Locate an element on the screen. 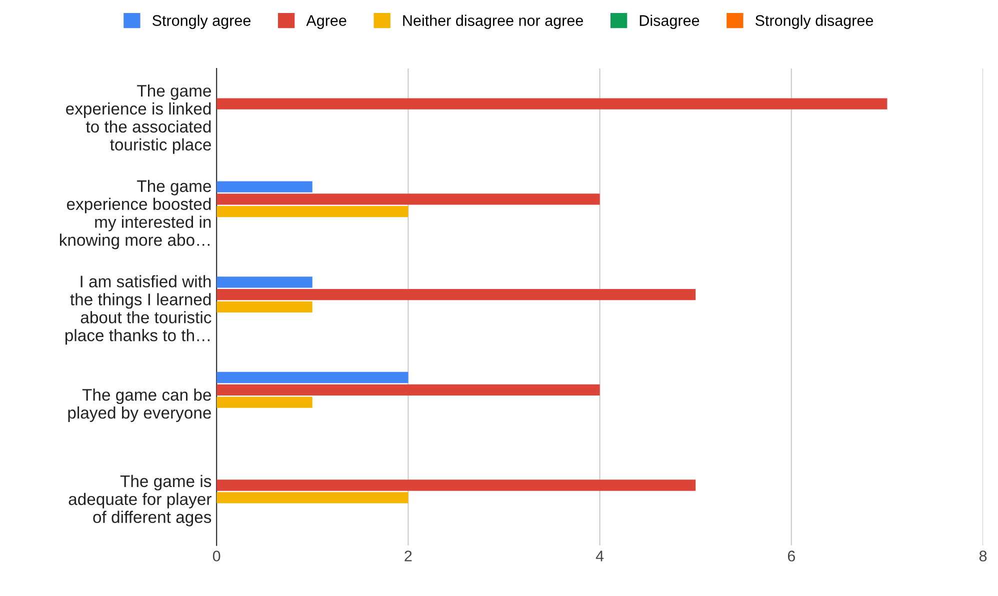 The height and width of the screenshot is (596, 998). legend-label: Strongly disagree is located at coordinates (814, 21).